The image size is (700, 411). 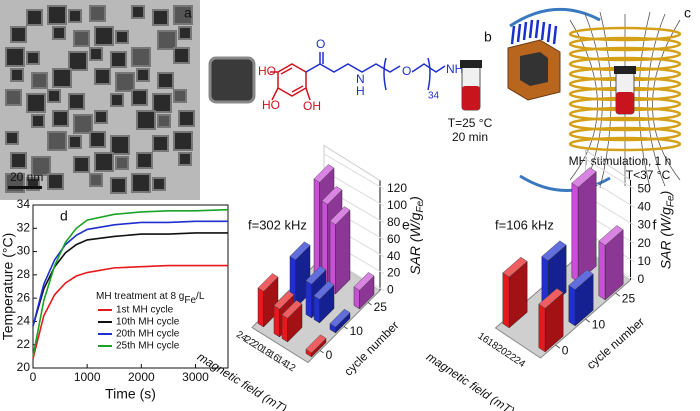 I want to click on ring, so click(x=290, y=82).